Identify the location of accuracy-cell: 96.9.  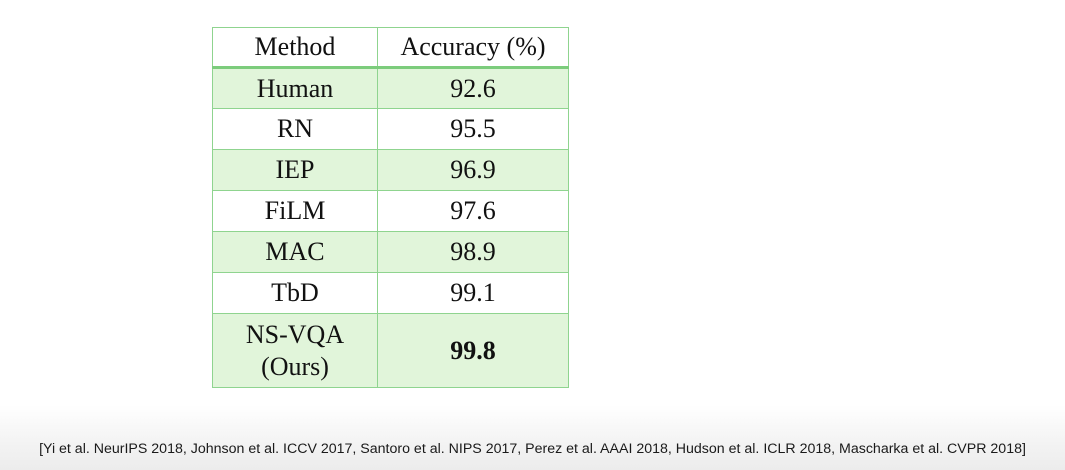
(473, 170).